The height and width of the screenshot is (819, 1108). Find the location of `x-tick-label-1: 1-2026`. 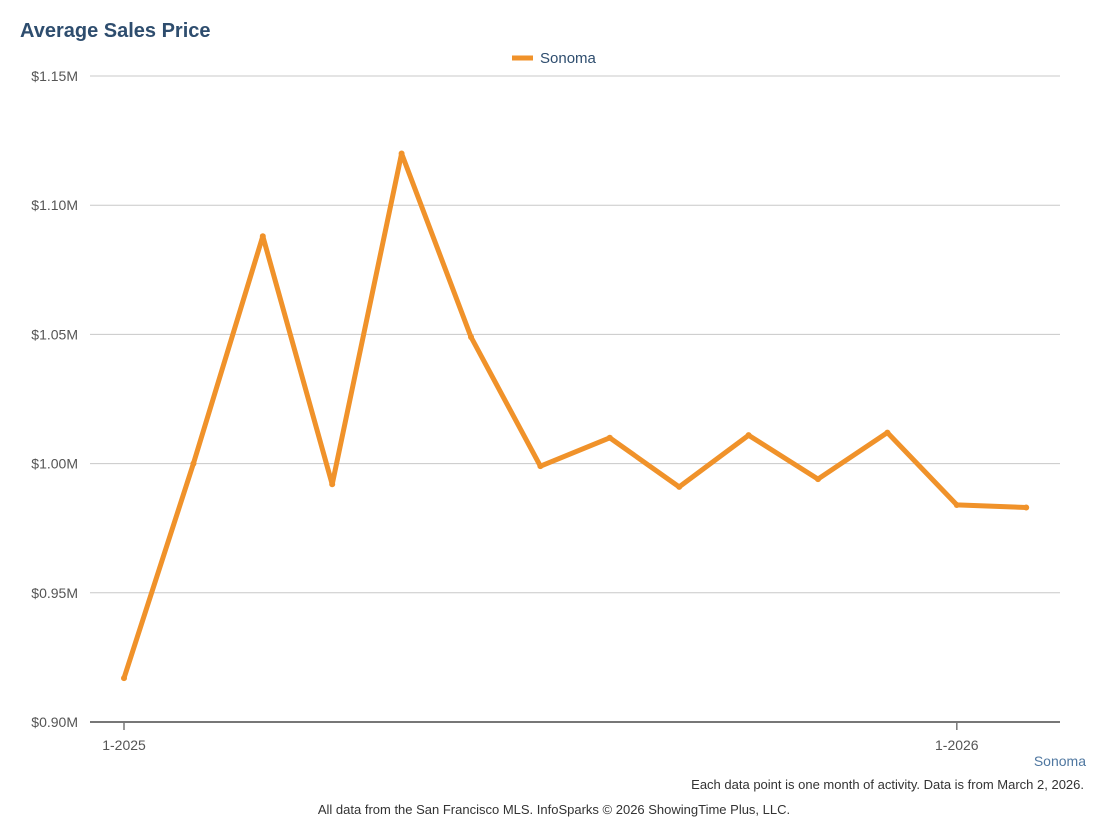

x-tick-label-1: 1-2026 is located at coordinates (957, 745).